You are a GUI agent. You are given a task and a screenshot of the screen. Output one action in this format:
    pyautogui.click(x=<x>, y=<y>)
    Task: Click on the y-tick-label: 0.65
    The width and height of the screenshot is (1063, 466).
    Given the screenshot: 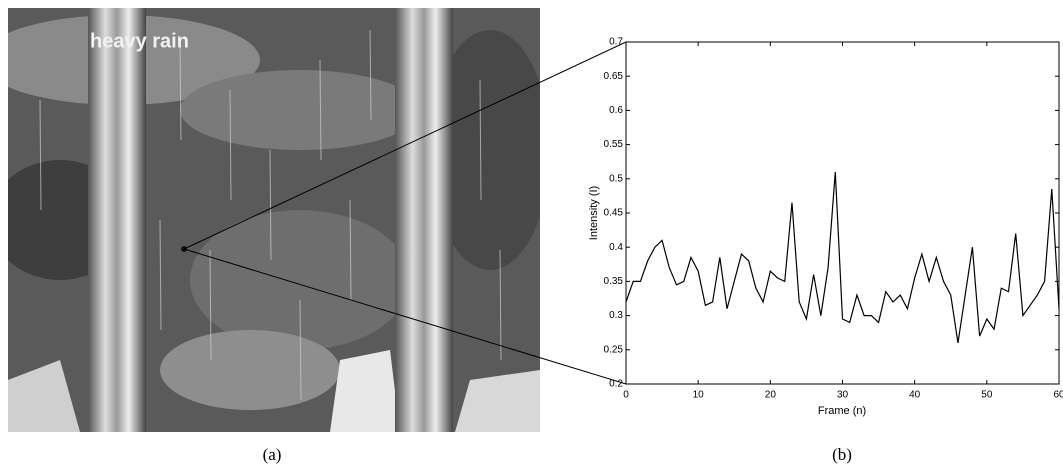 What is the action you would take?
    pyautogui.click(x=614, y=76)
    